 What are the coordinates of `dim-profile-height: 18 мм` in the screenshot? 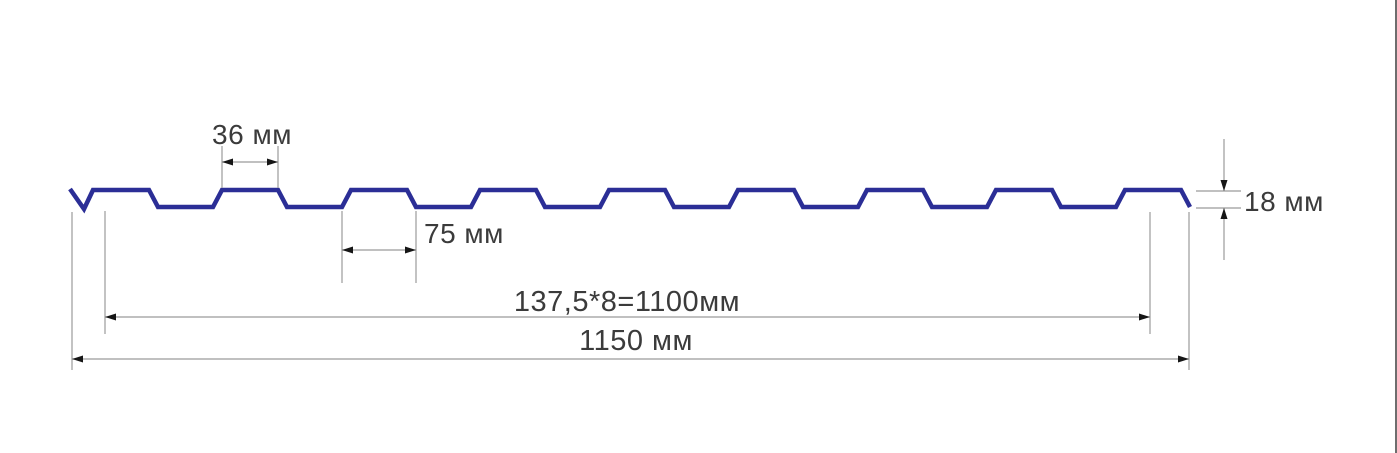 It's located at (1260, 199).